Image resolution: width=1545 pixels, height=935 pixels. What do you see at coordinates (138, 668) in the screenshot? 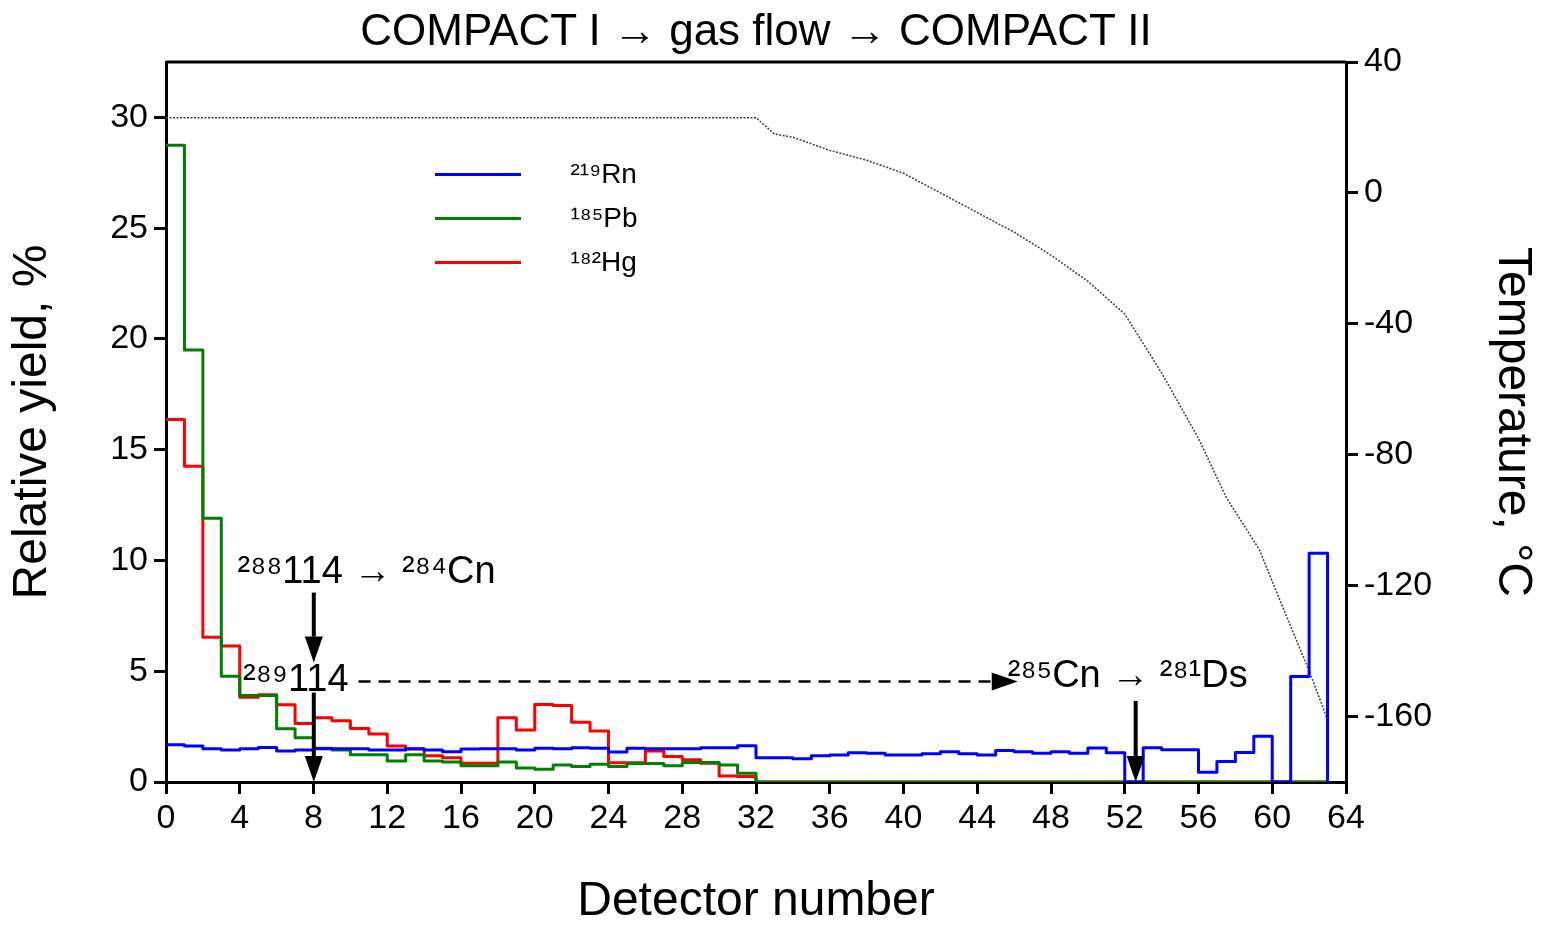
I see `y-tick-label: 5` at bounding box center [138, 668].